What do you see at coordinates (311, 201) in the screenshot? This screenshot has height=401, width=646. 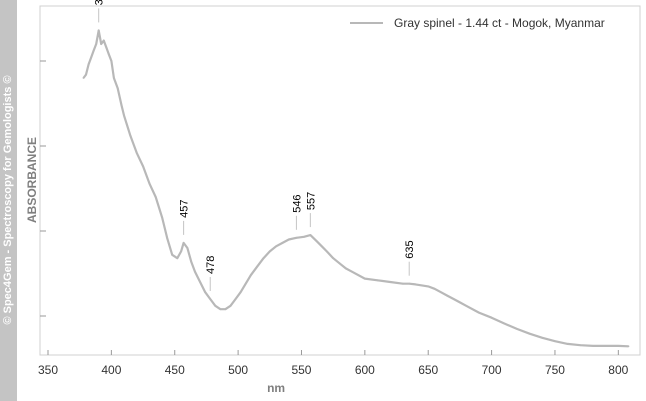 I see `peak-label: 557` at bounding box center [311, 201].